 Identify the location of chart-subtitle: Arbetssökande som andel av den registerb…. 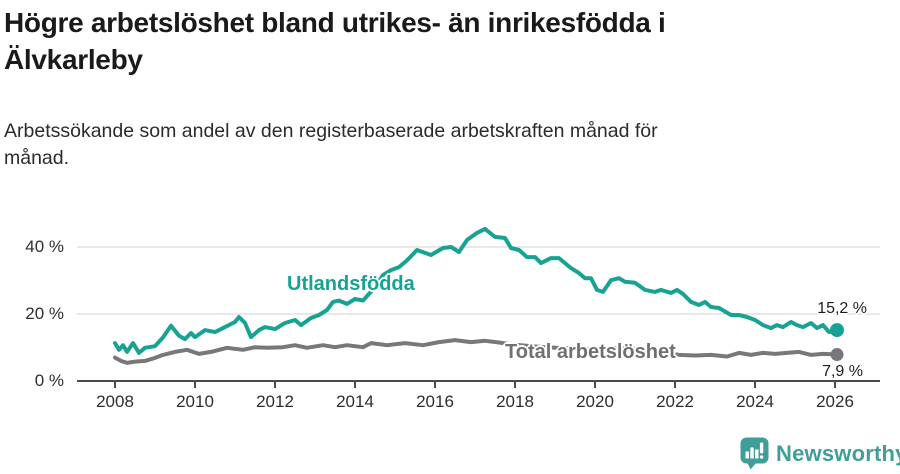
(414, 145).